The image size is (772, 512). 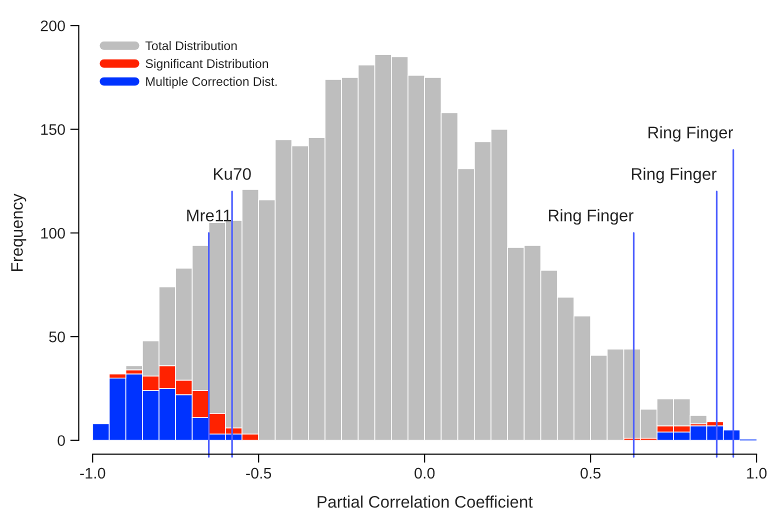 I want to click on x-axis-title: Partial Correlation Coefficient, so click(x=425, y=502).